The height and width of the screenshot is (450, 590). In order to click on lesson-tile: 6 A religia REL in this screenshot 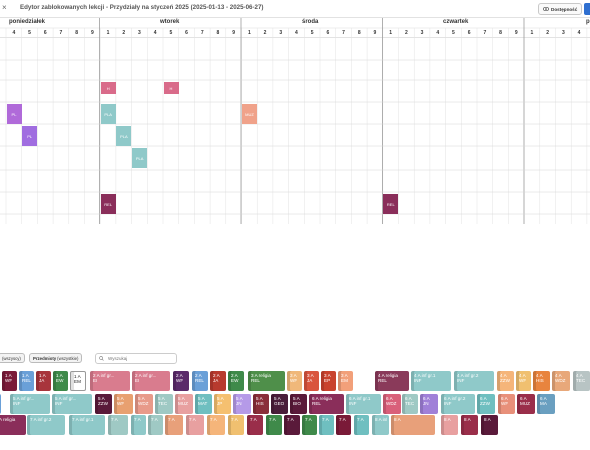, I will do `click(326, 404)`.